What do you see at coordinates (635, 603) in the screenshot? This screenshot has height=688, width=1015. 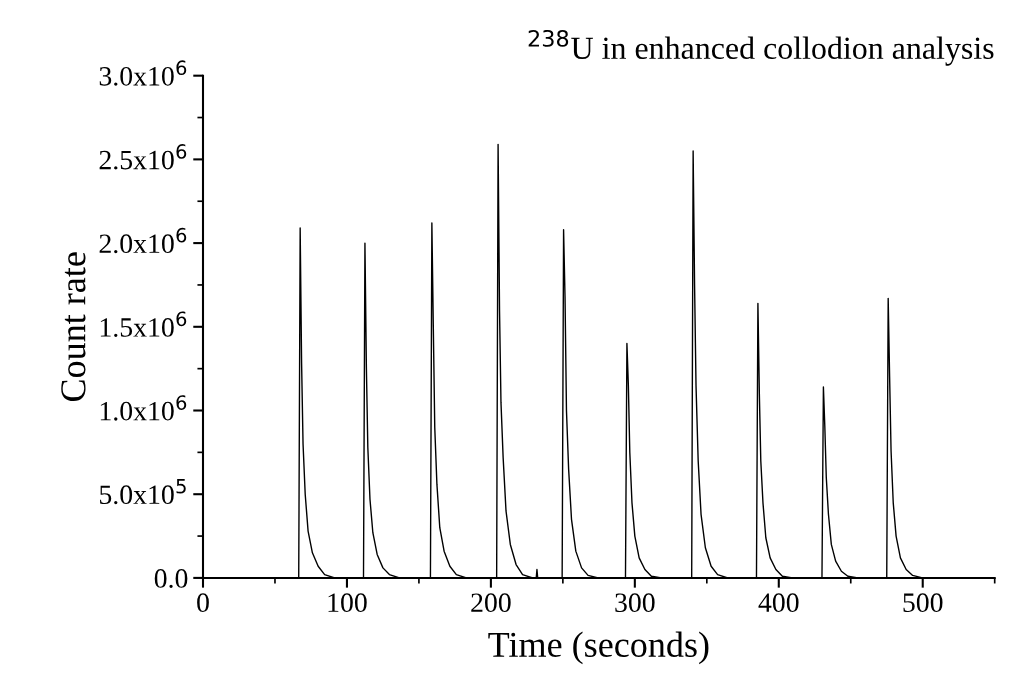 I see `x-tick-label: 300` at bounding box center [635, 603].